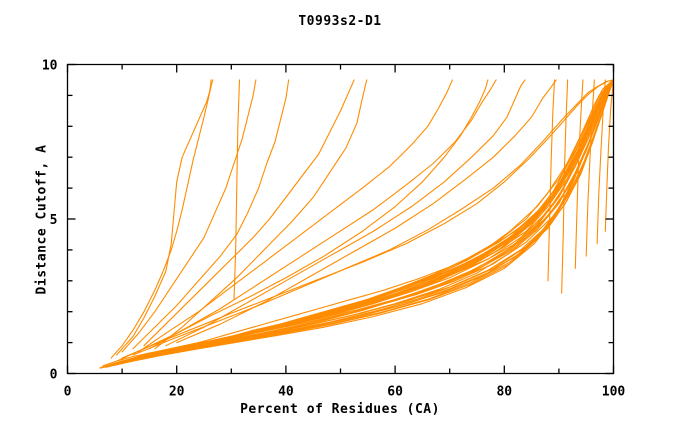 This screenshot has width=680, height=440. I want to click on y-tick-label: 10, so click(50, 66).